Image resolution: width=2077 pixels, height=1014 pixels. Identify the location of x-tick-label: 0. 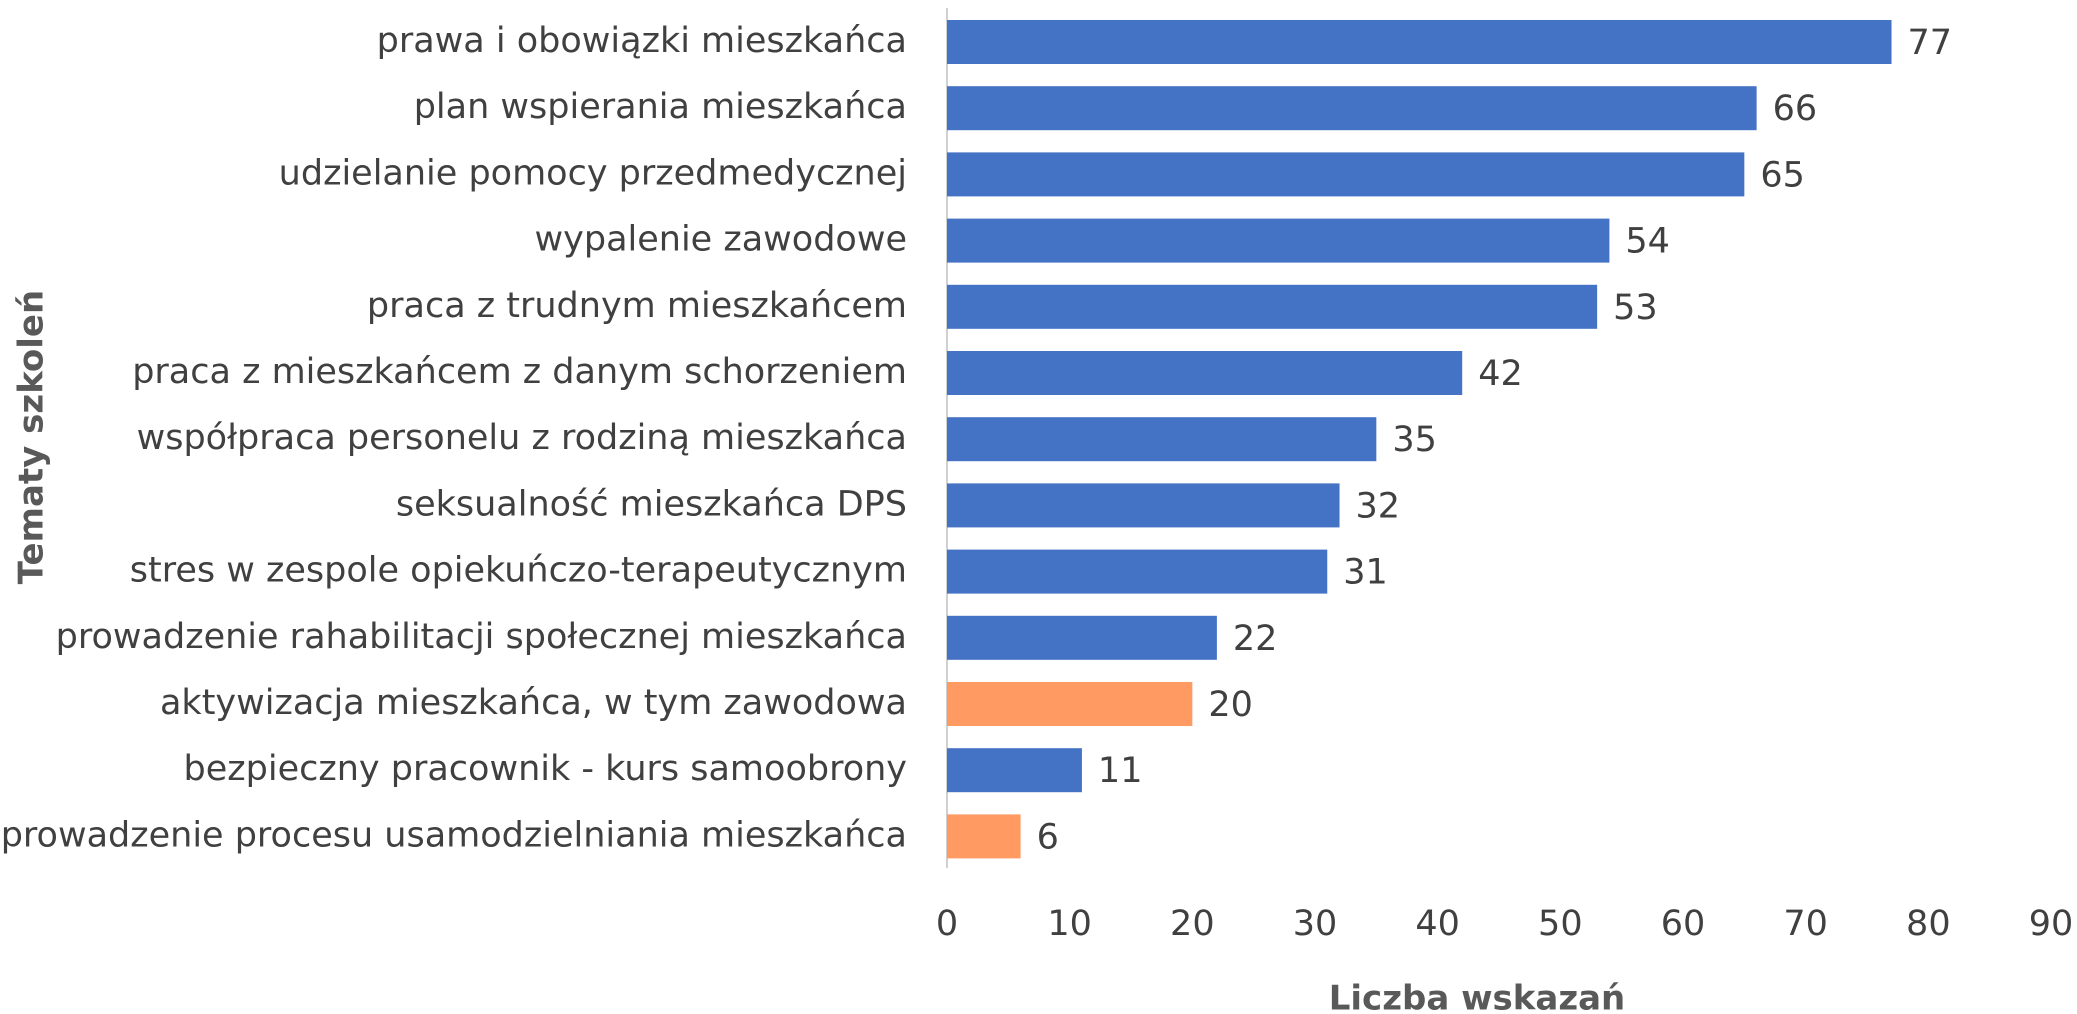
(947, 924).